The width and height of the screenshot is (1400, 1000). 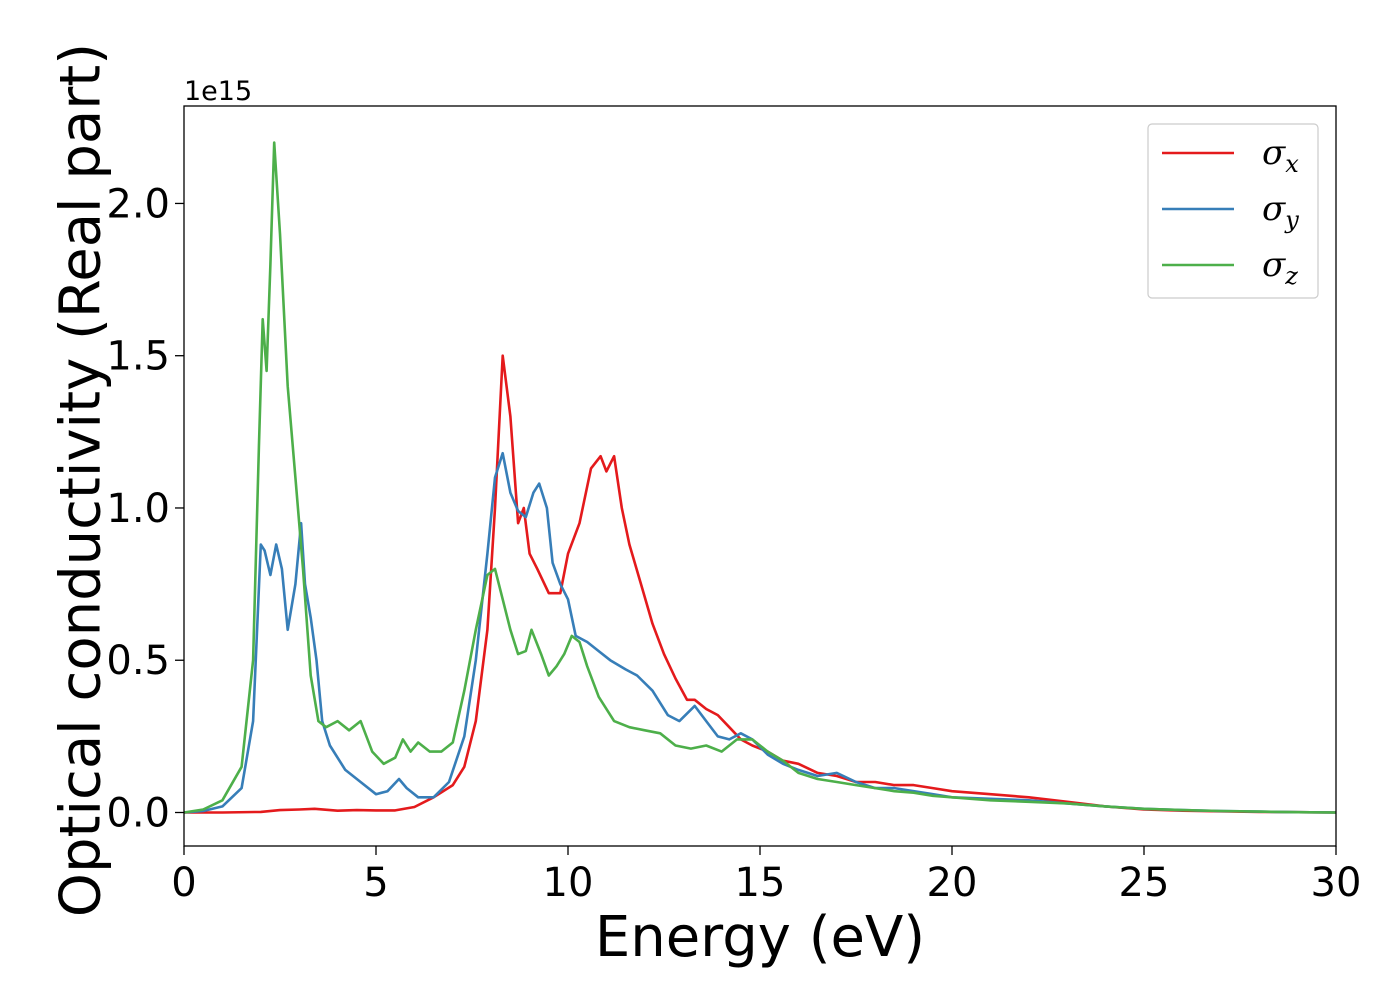 What do you see at coordinates (1336, 883) in the screenshot?
I see `x-tick-label: 30` at bounding box center [1336, 883].